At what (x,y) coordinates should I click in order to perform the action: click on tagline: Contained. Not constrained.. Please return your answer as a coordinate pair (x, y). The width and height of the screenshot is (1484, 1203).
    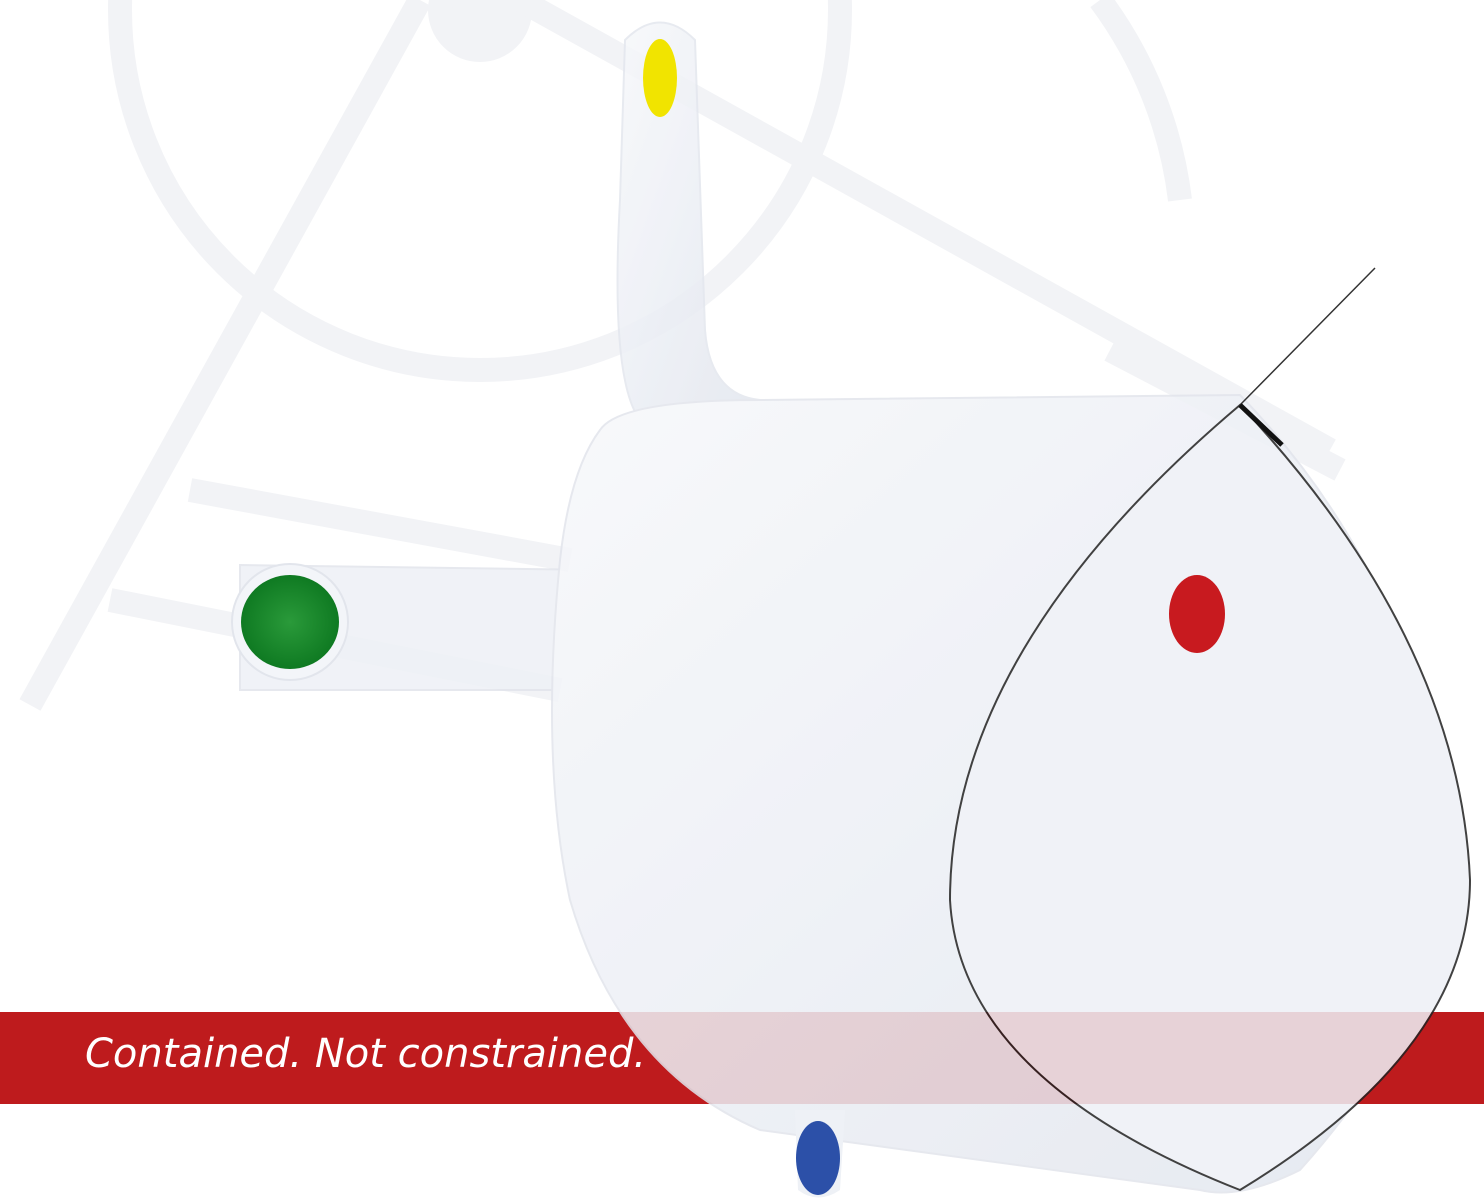
    Looking at the image, I should click on (365, 1054).